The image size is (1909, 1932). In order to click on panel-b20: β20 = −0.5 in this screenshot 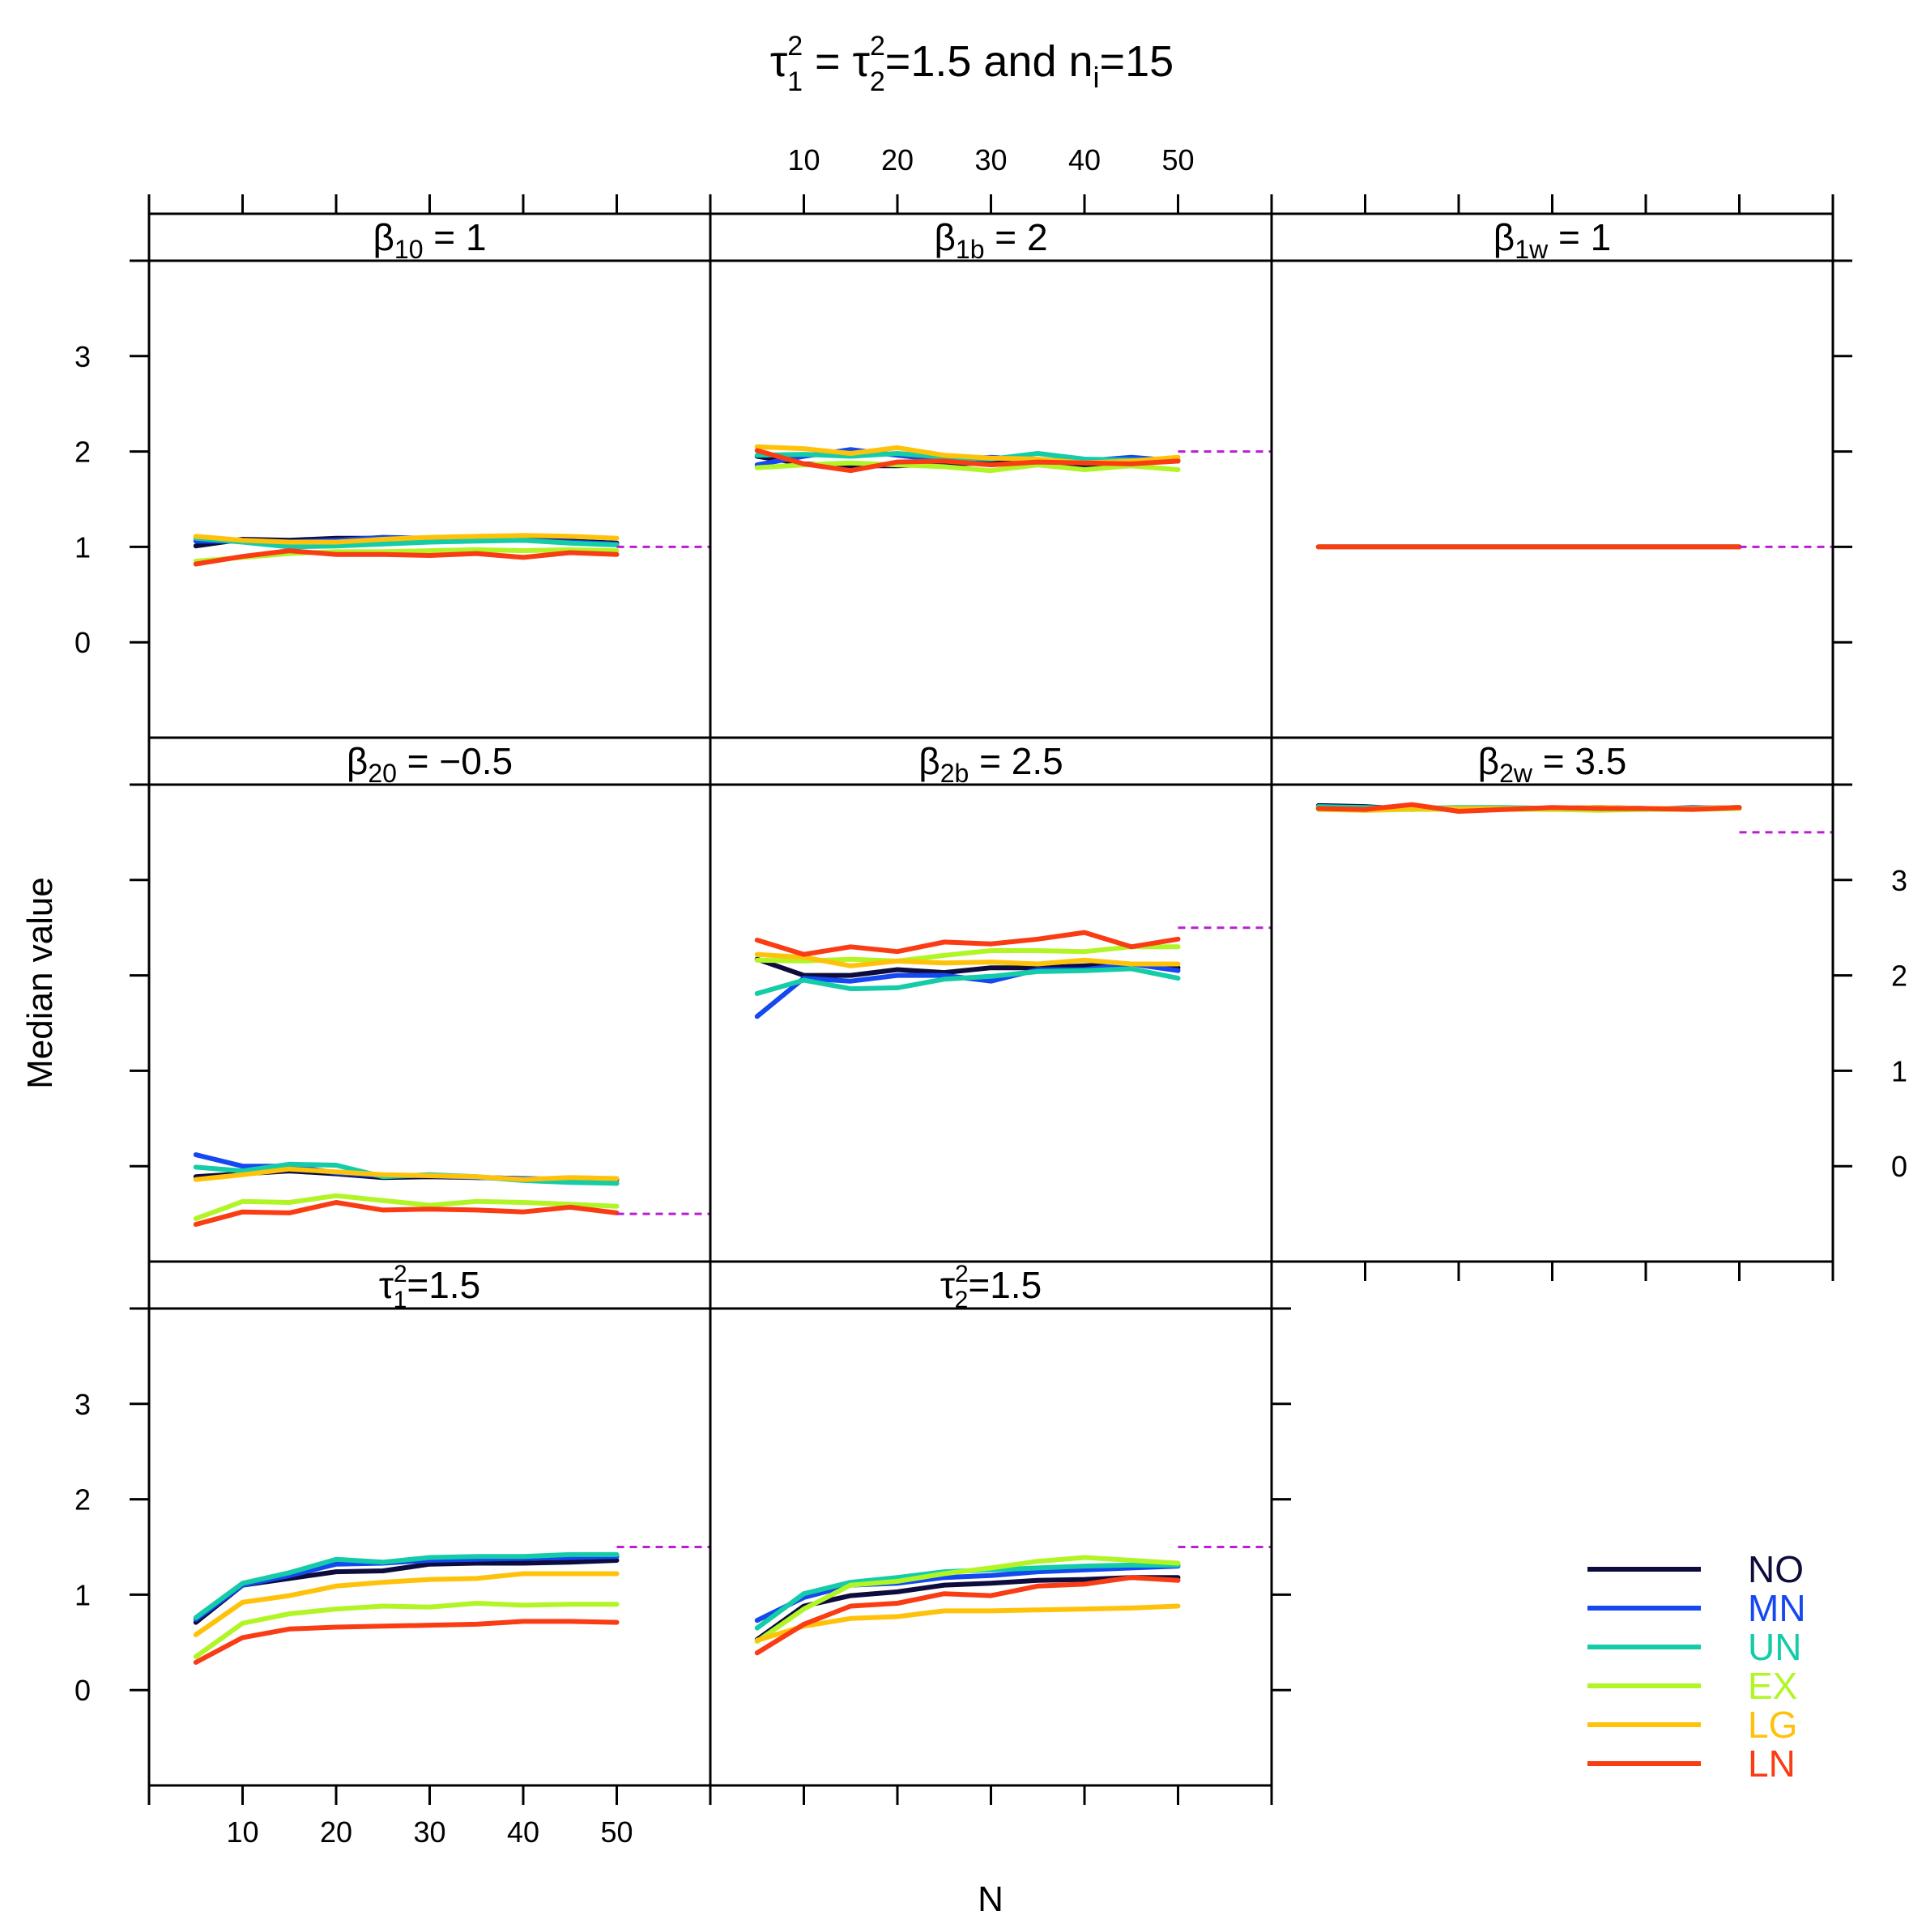, I will do `click(421, 1000)`.